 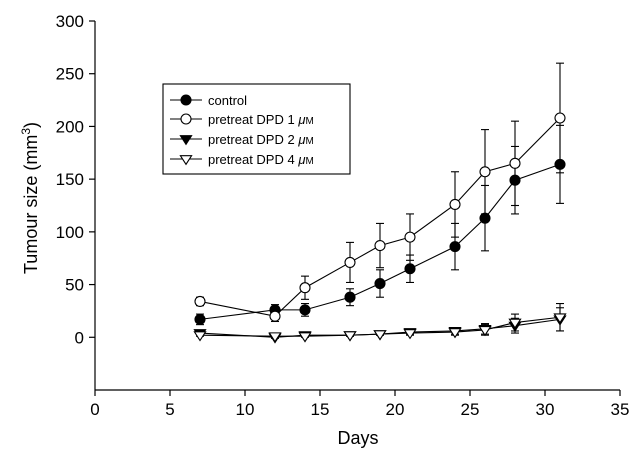 What do you see at coordinates (253, 119) in the screenshot?
I see `legend-label-main: pretreat DPD 1` at bounding box center [253, 119].